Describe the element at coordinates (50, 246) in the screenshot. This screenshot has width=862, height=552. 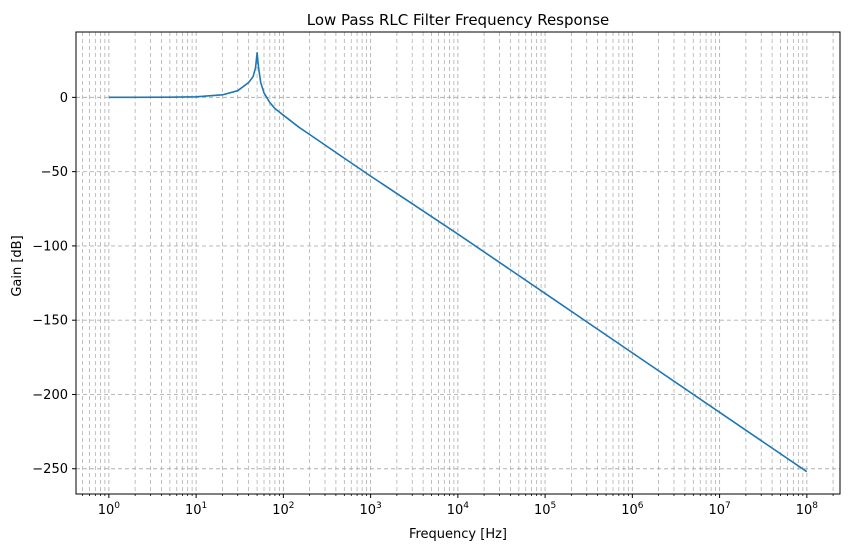
I see `y-tick-label: −100` at that location.